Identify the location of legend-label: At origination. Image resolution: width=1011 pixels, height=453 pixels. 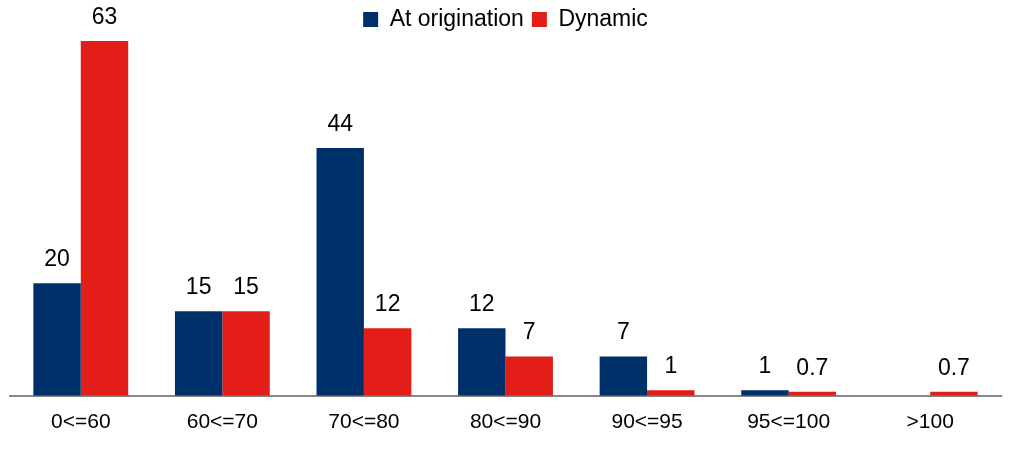
(456, 17).